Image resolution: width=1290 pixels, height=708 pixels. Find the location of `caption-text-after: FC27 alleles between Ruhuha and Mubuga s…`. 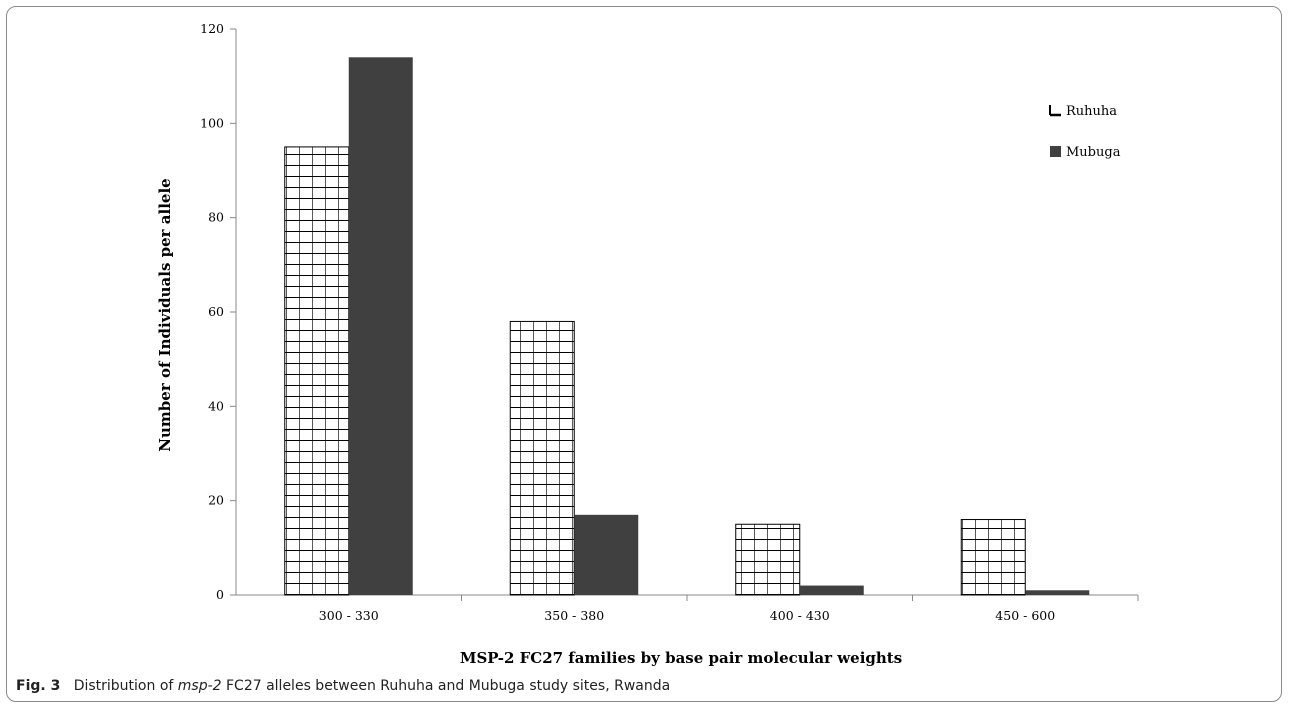

caption-text-after: FC27 alleles between Ruhuha and Mubuga s… is located at coordinates (446, 686).